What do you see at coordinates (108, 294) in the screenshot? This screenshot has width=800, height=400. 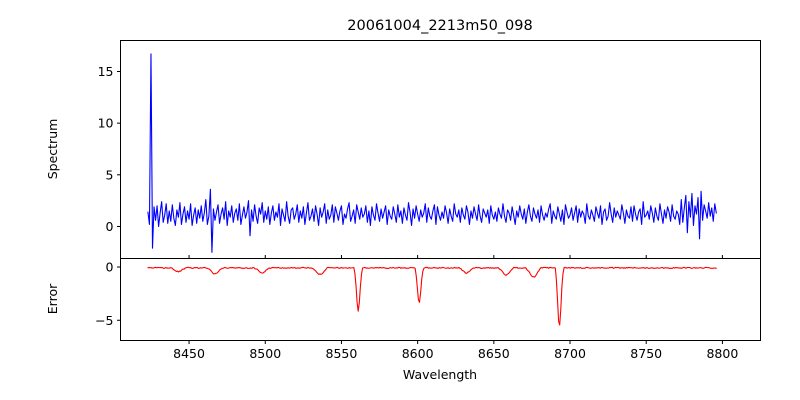 I see `error-y-ticks: 0 −5` at bounding box center [108, 294].